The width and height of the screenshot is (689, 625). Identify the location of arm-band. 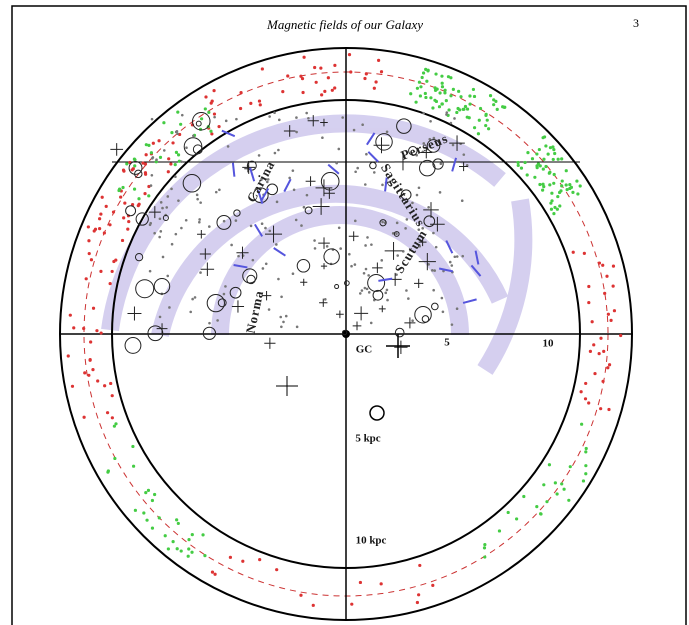
(330, 260).